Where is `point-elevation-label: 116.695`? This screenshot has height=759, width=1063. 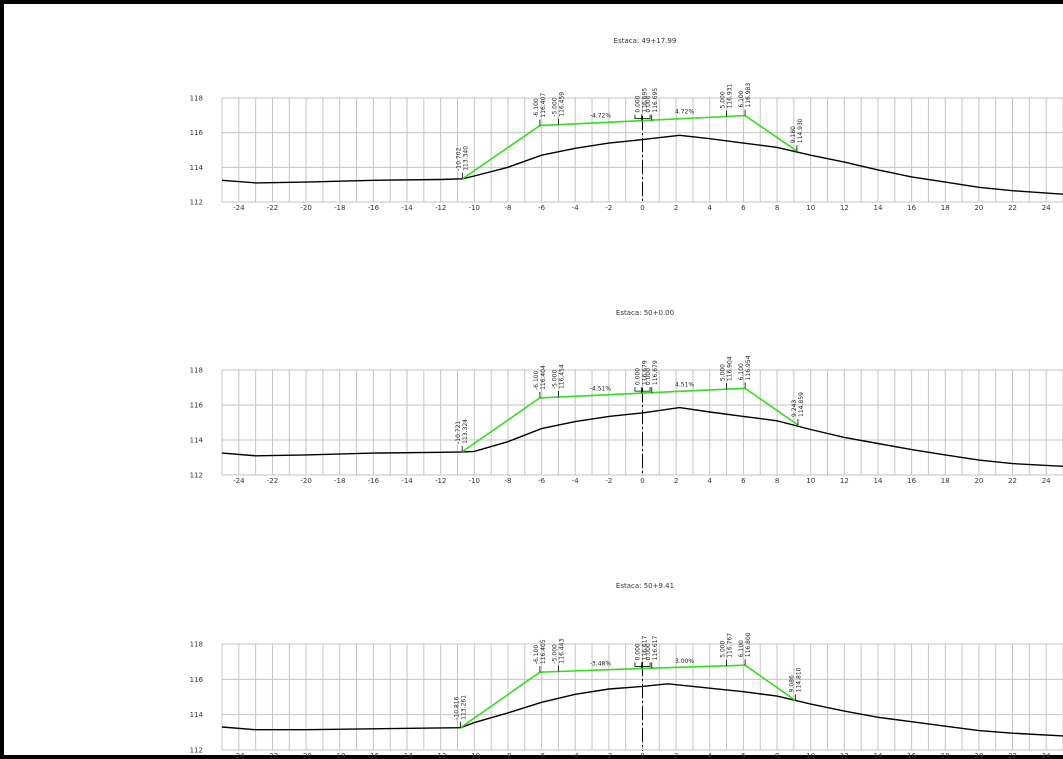 point-elevation-label: 116.695 is located at coordinates (655, 100).